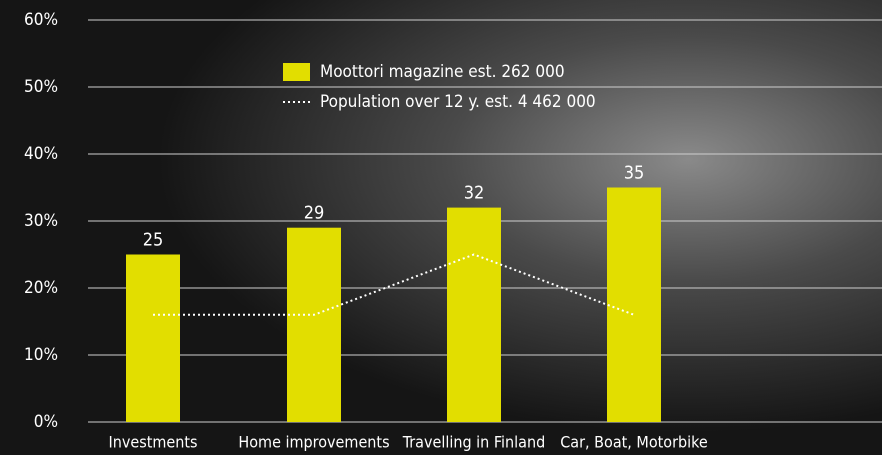 Image resolution: width=882 pixels, height=455 pixels. What do you see at coordinates (474, 193) in the screenshot?
I see `data-label: 32` at bounding box center [474, 193].